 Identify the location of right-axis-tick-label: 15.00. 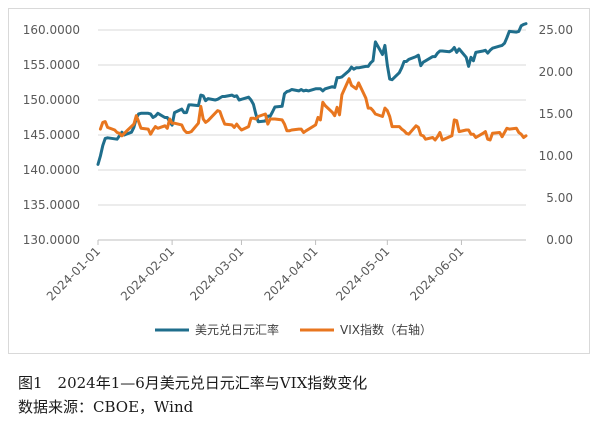
(556, 114).